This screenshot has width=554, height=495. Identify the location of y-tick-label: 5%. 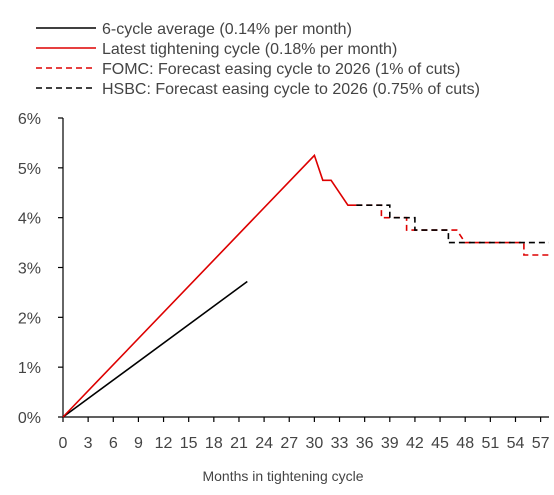
(29, 169).